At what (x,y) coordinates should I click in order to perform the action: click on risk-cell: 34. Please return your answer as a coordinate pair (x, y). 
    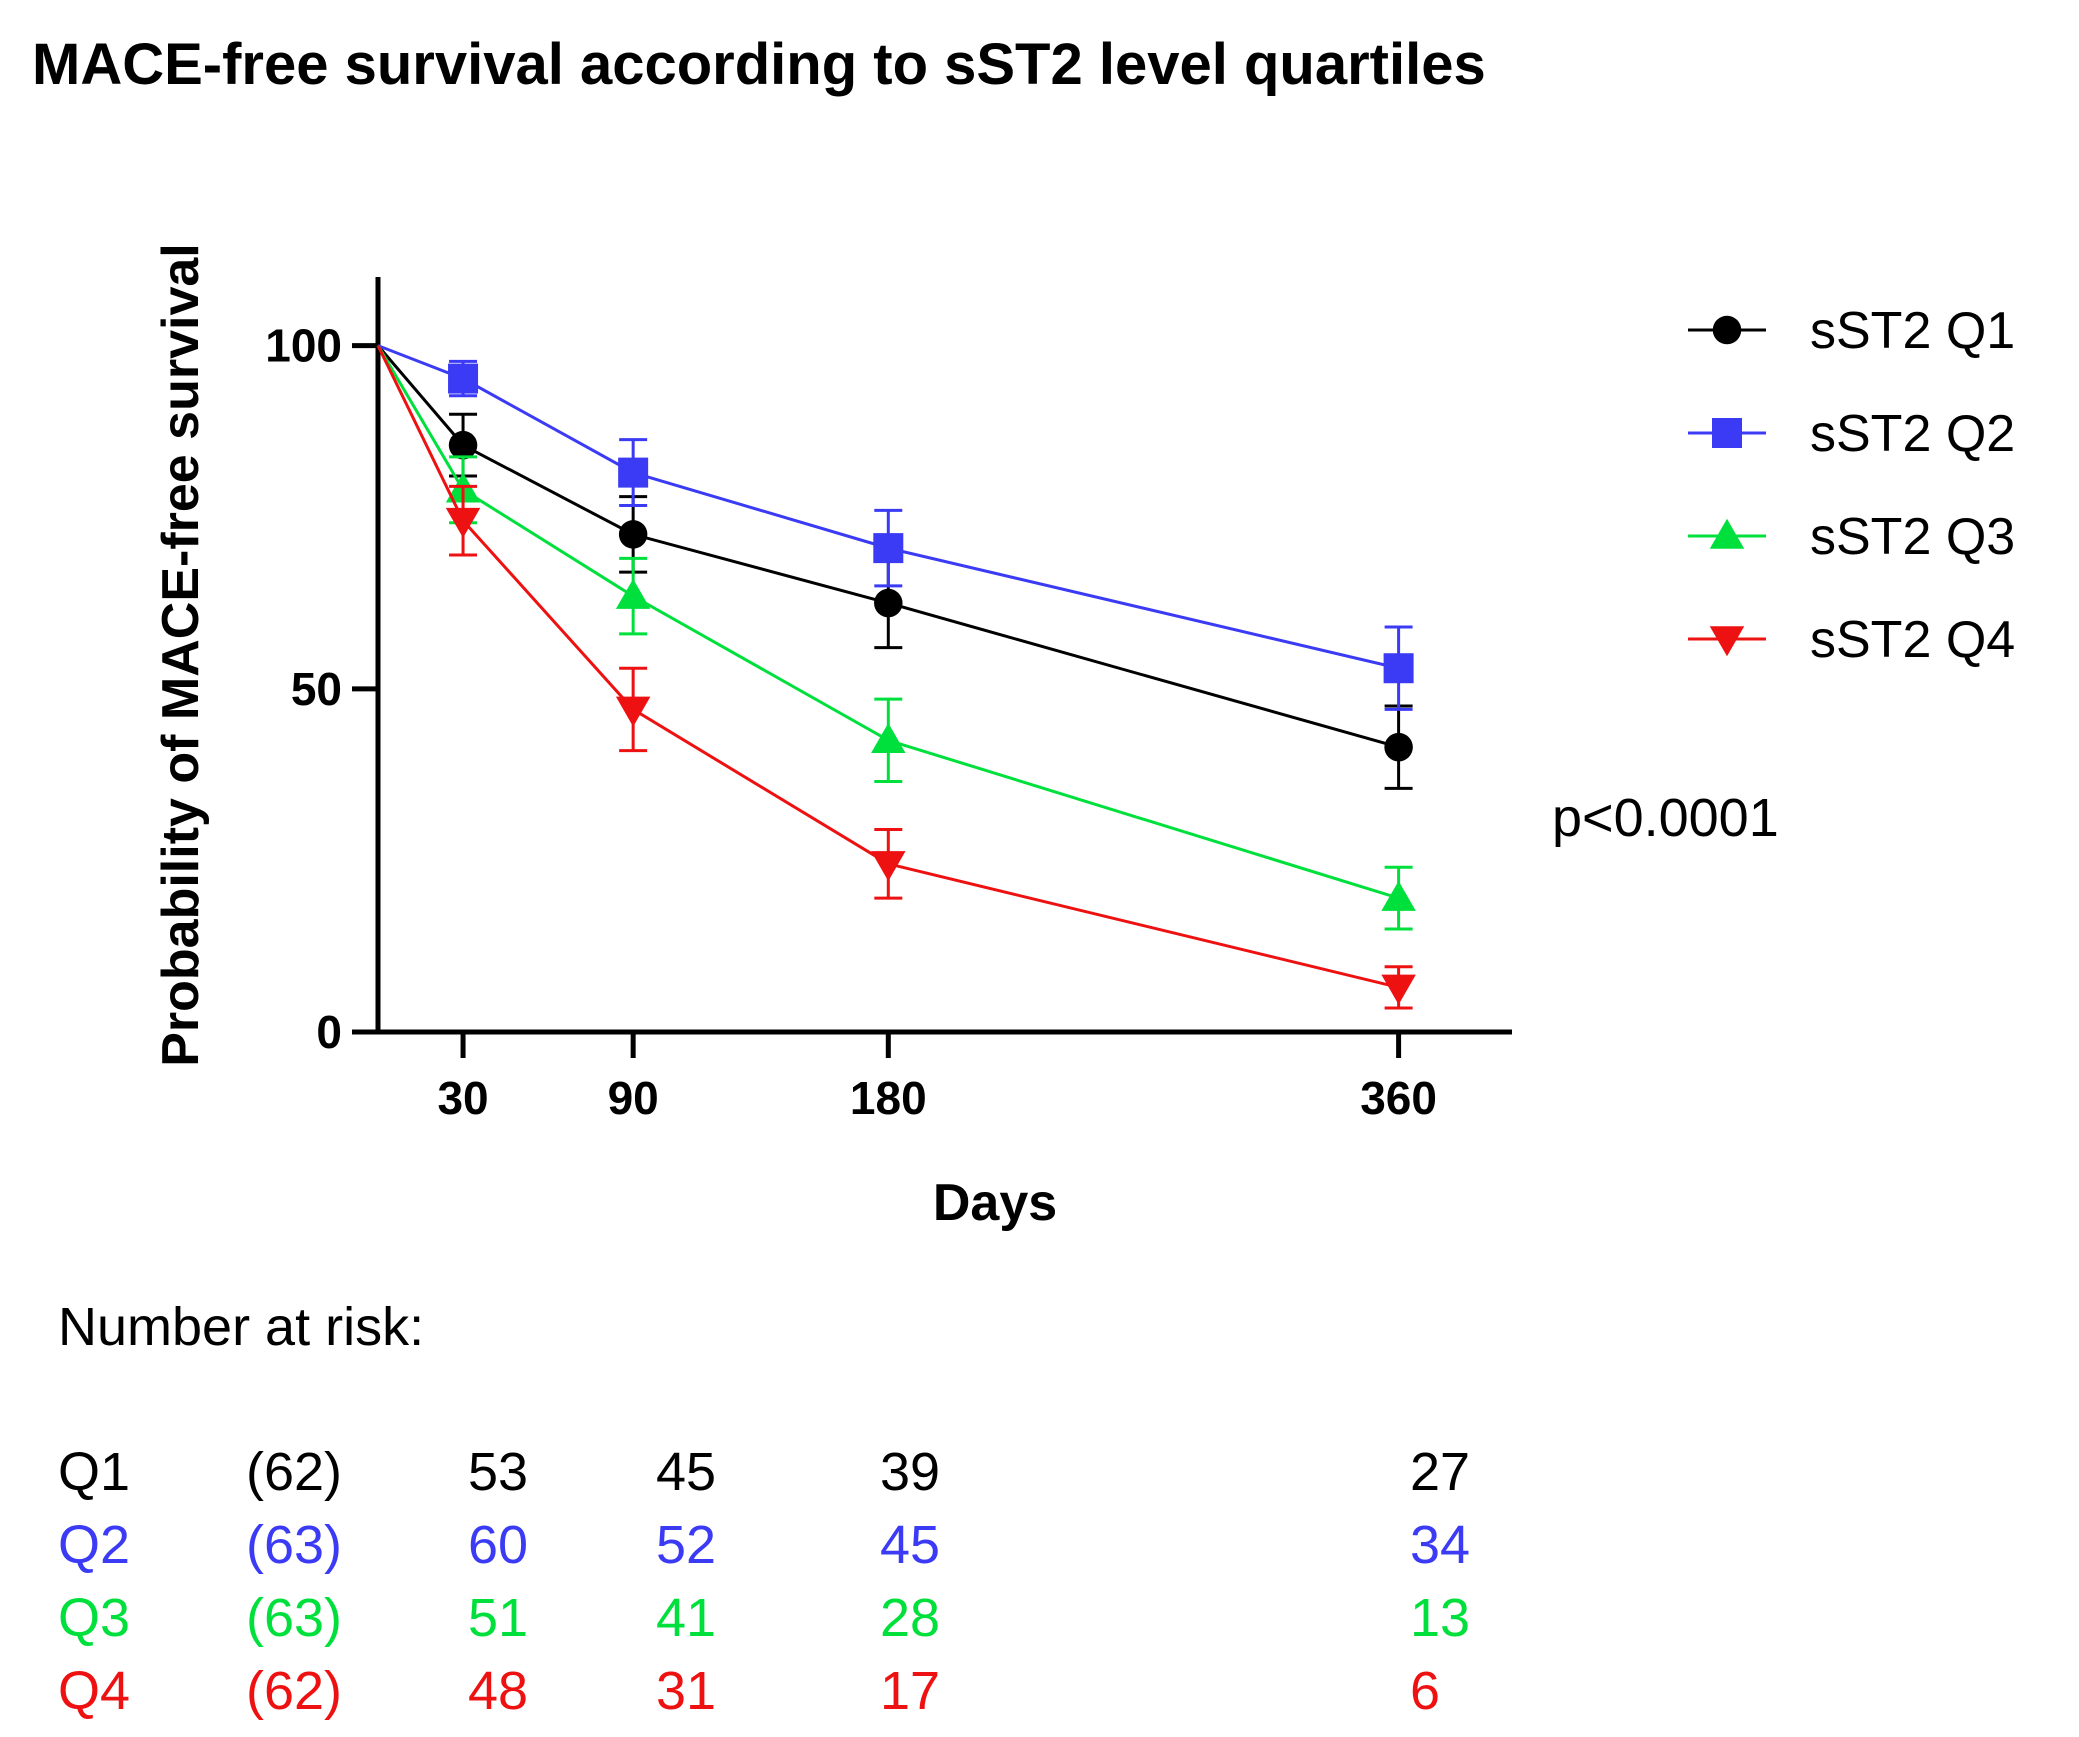
    Looking at the image, I should click on (1440, 1545).